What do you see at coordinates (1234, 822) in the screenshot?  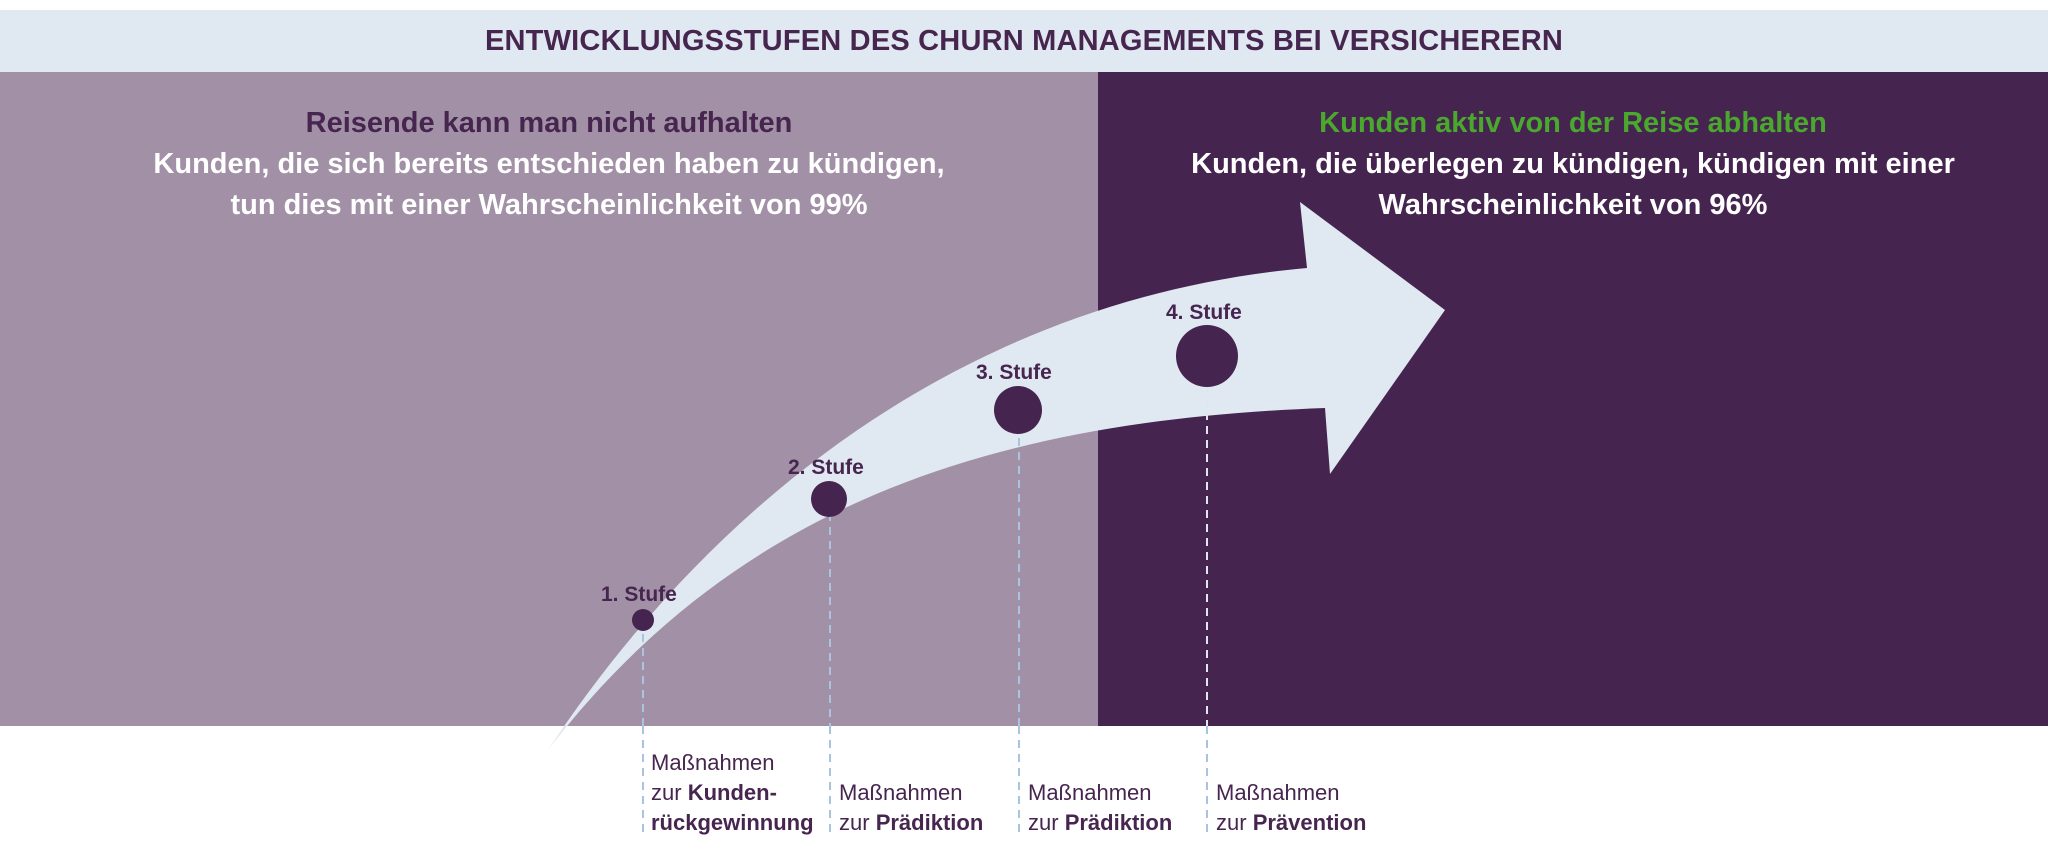 I see `stage-4-measure-prefix: zur` at bounding box center [1234, 822].